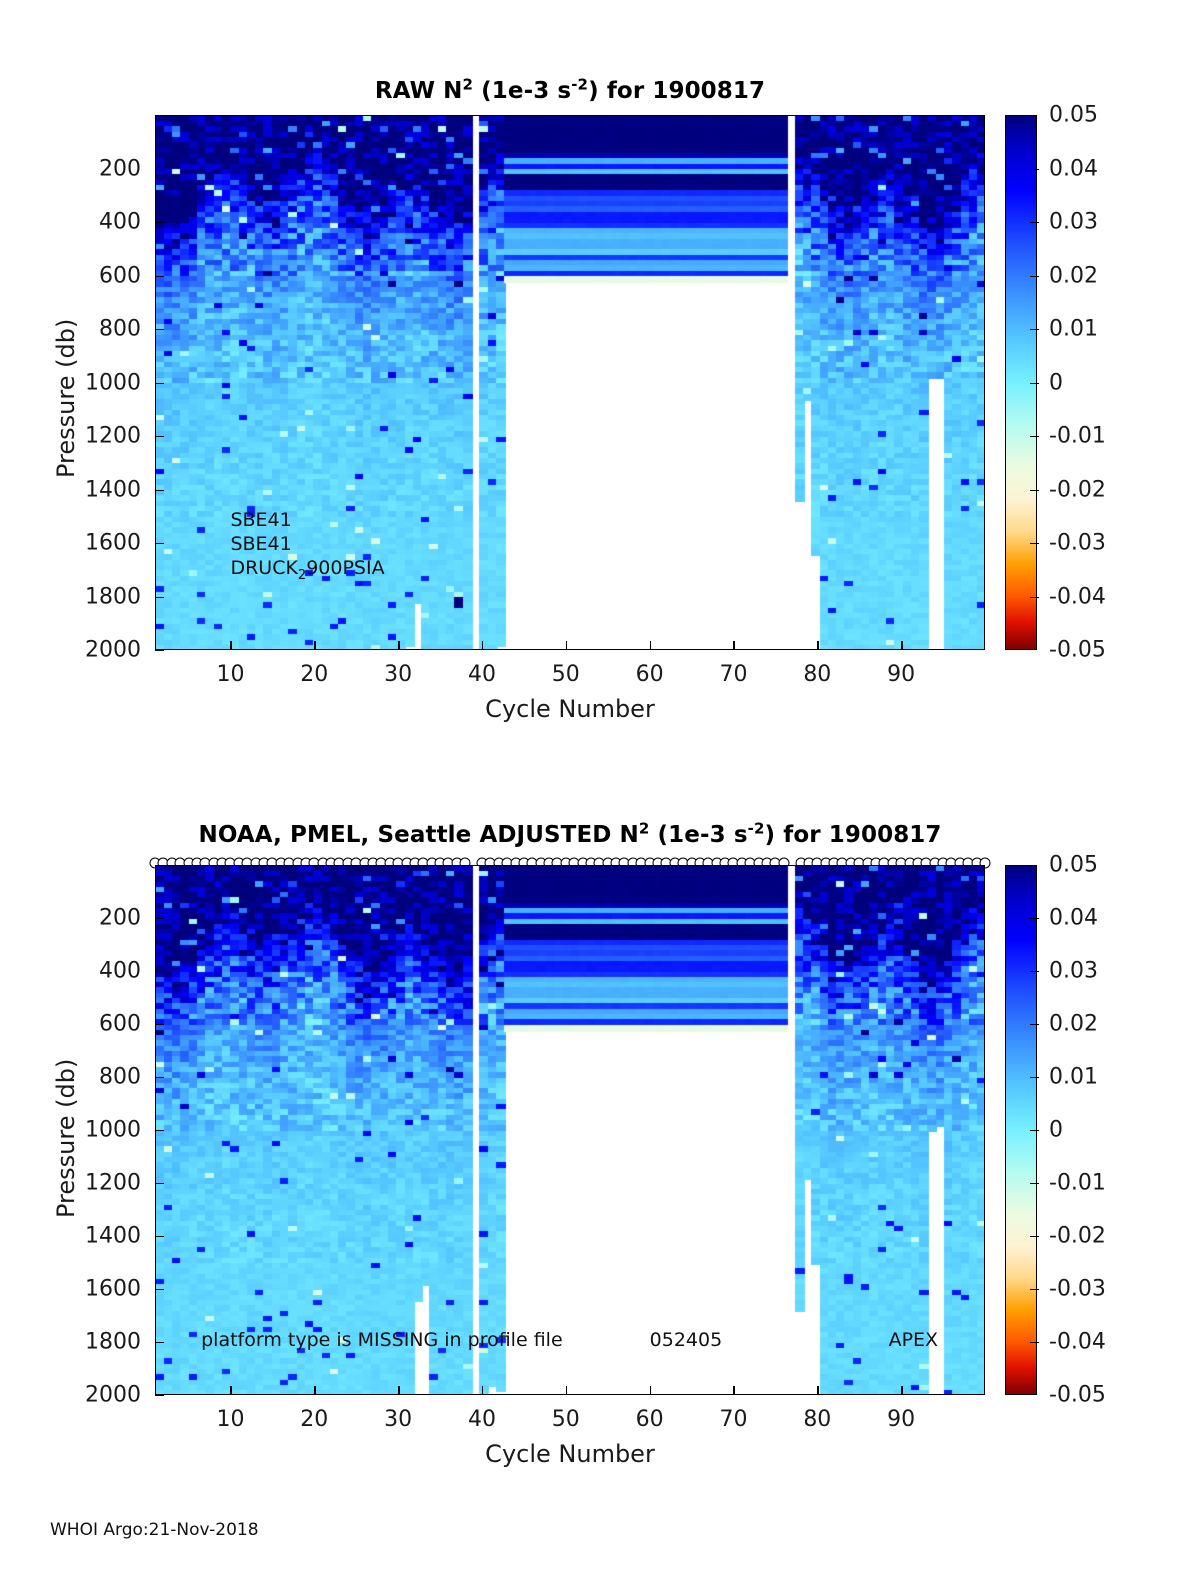 This screenshot has height=1575, width=1200. I want to click on x-axis-title-raw: Cycle Number, so click(570, 709).